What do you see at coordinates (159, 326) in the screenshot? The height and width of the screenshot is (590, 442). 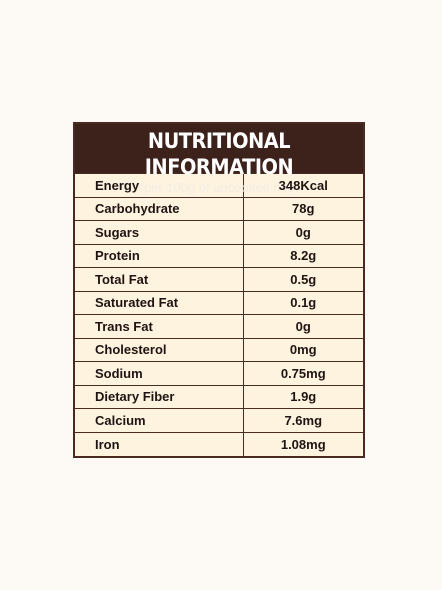 I see `nutrient-name: Trans Fat` at bounding box center [159, 326].